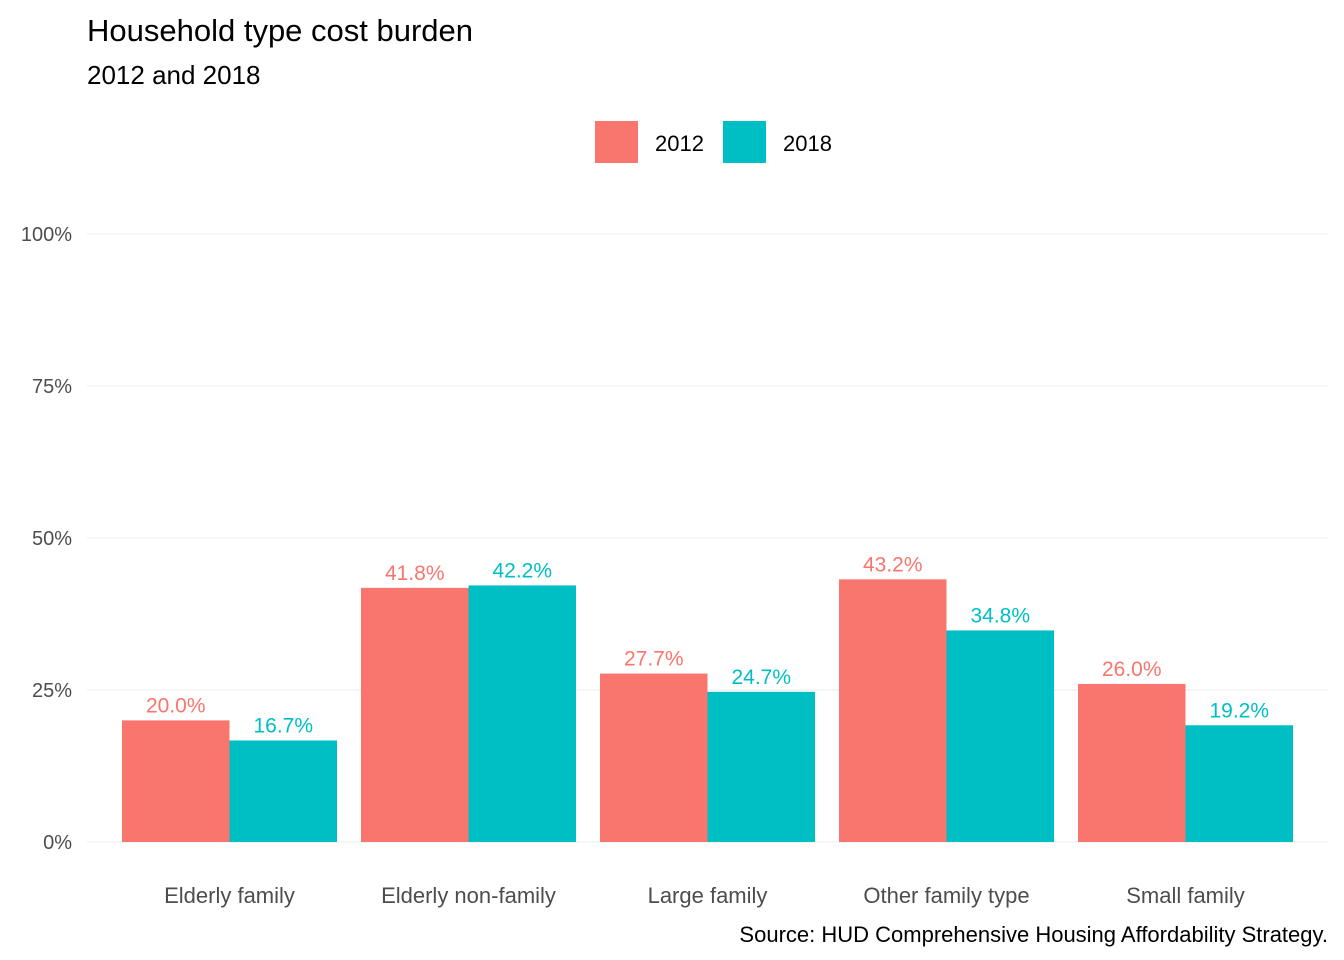 This screenshot has height=960, width=1344. What do you see at coordinates (52, 539) in the screenshot?
I see `y-tick-label: 50%` at bounding box center [52, 539].